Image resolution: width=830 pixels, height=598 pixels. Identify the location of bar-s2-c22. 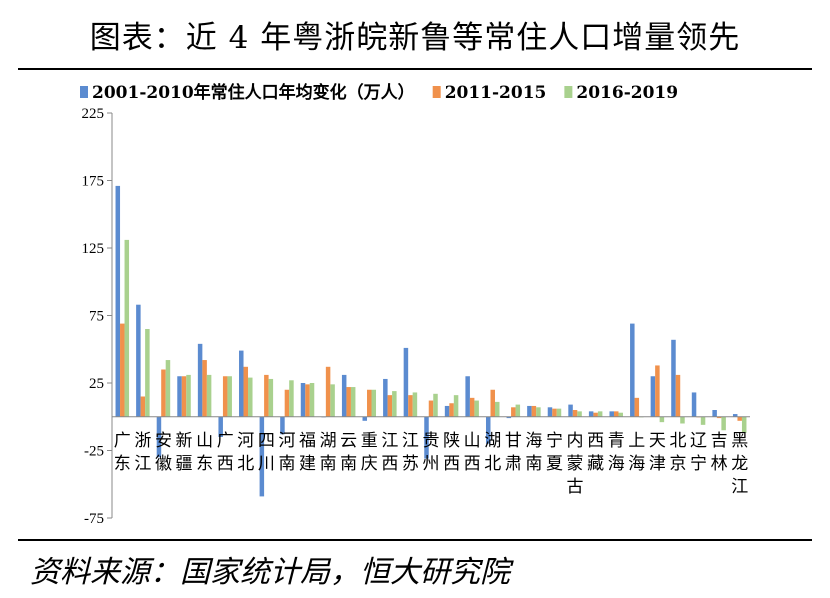
(579, 414).